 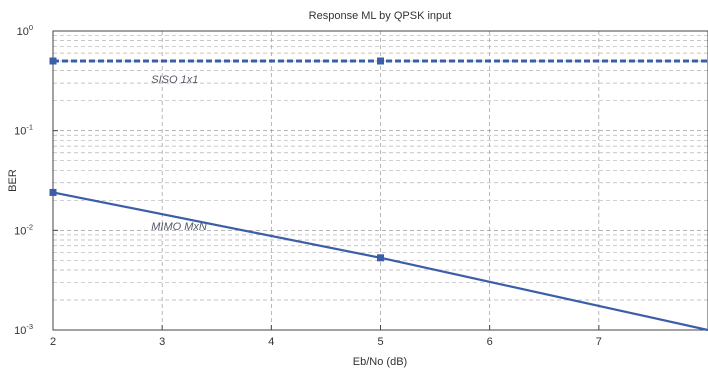 I want to click on y-tick-label: 10⁻¹, so click(x=23, y=130).